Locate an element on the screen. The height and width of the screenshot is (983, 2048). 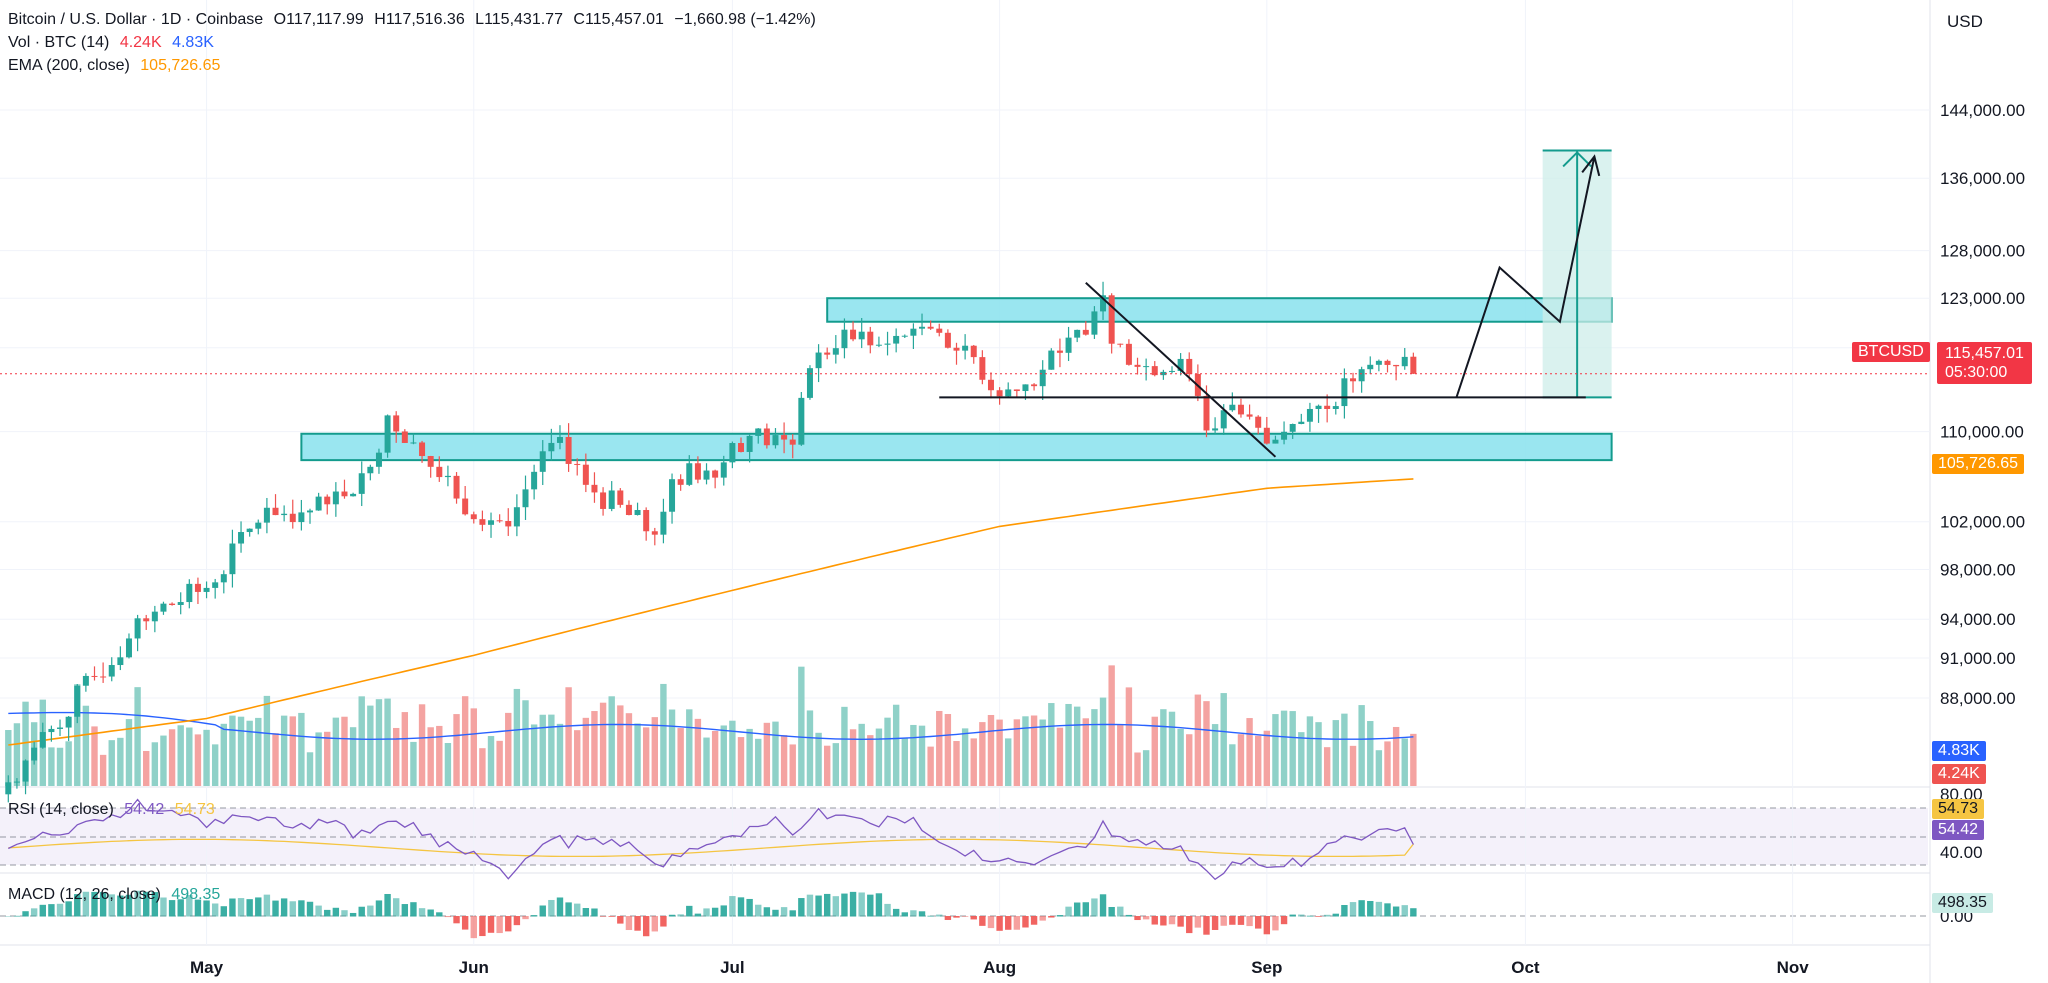
legend-row-volume: Vol · BTC (14) 4.24K 4.83K is located at coordinates (114, 42).